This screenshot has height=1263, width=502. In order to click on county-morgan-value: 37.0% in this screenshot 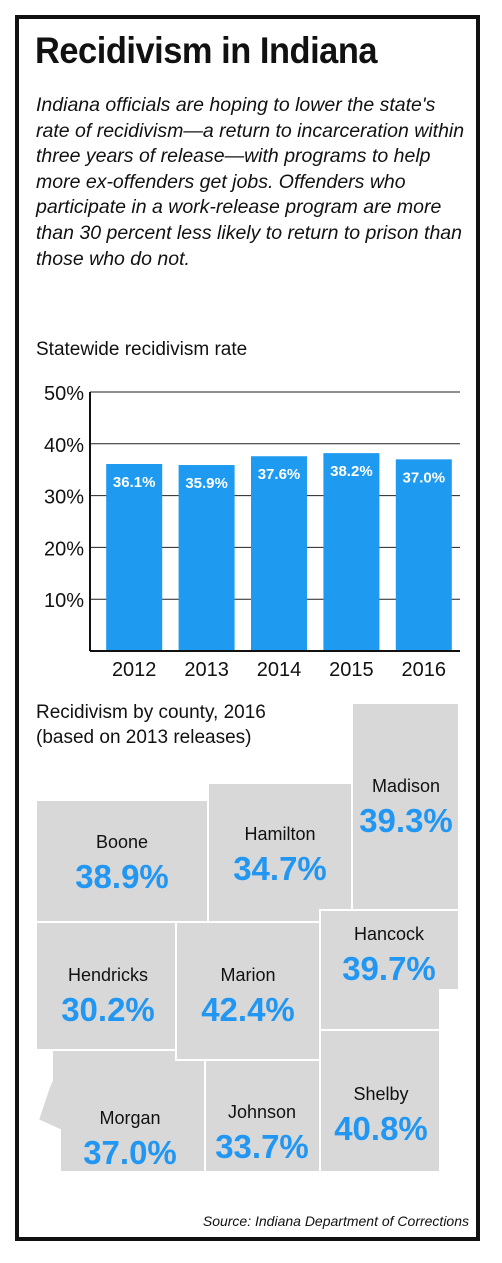, I will do `click(130, 1152)`.